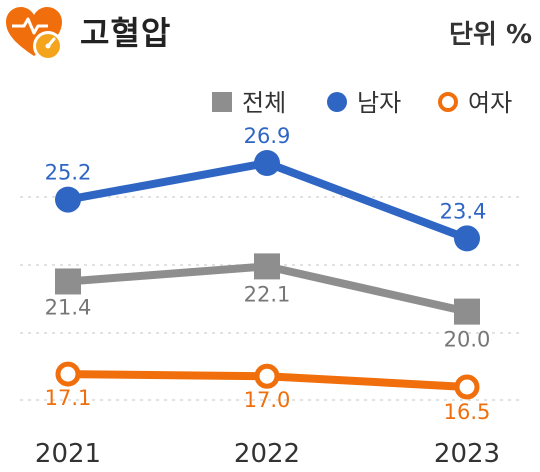  I want to click on x-tick-label: 2021, so click(68, 454).